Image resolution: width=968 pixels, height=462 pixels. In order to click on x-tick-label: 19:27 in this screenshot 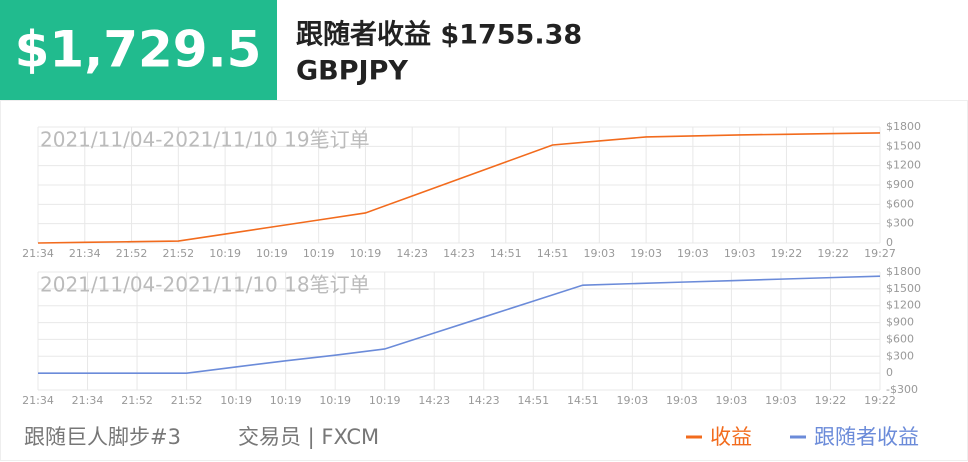, I will do `click(880, 253)`.